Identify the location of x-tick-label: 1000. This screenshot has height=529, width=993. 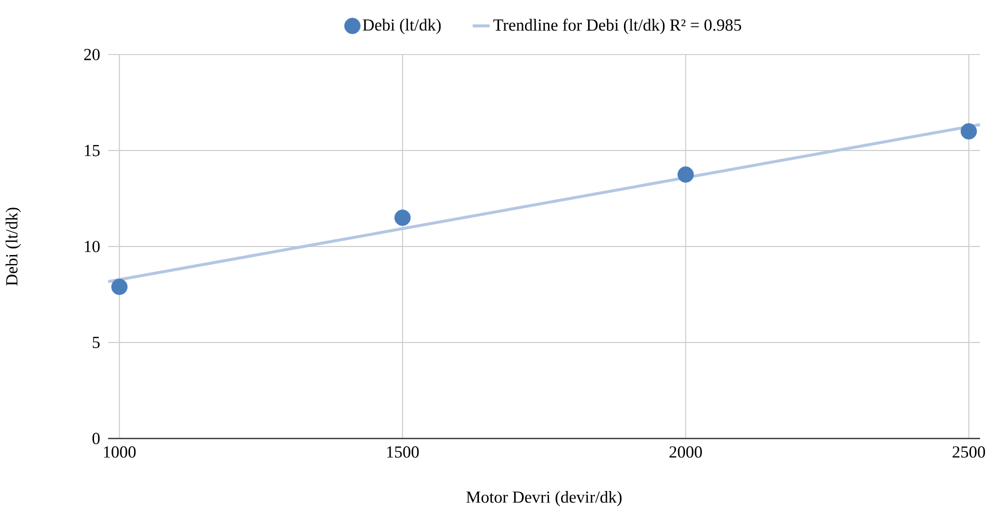
(120, 452).